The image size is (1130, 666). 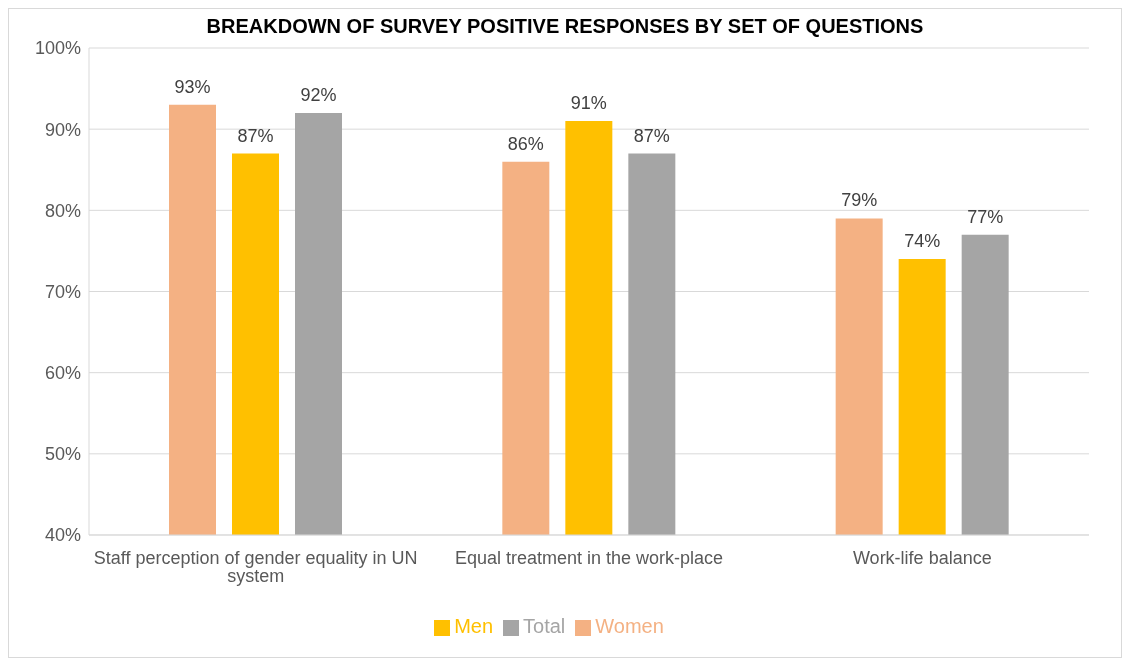 I want to click on y-tick-label: 60%, so click(x=62, y=373).